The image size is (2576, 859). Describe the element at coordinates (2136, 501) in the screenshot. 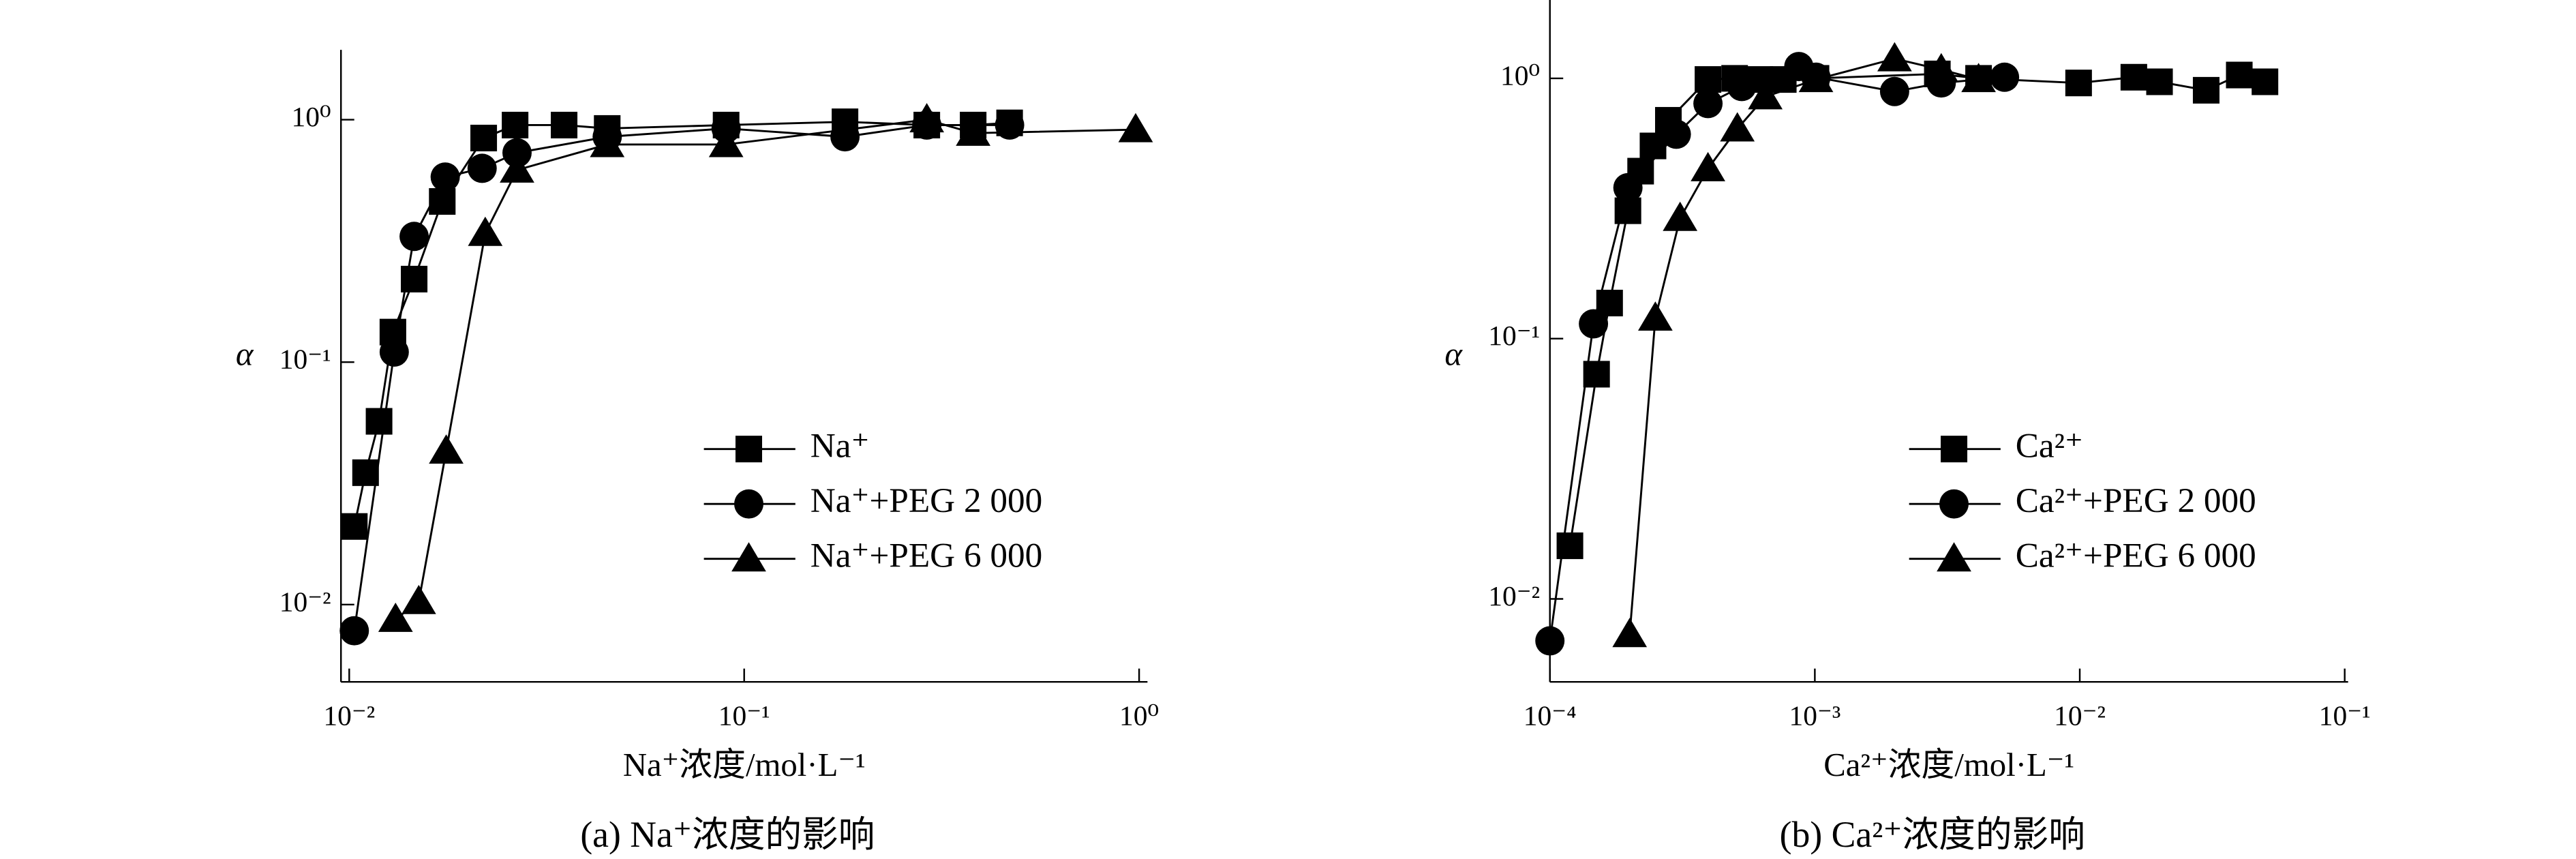

I see `legend-label: Ca²⁺+PEG 2 000` at that location.